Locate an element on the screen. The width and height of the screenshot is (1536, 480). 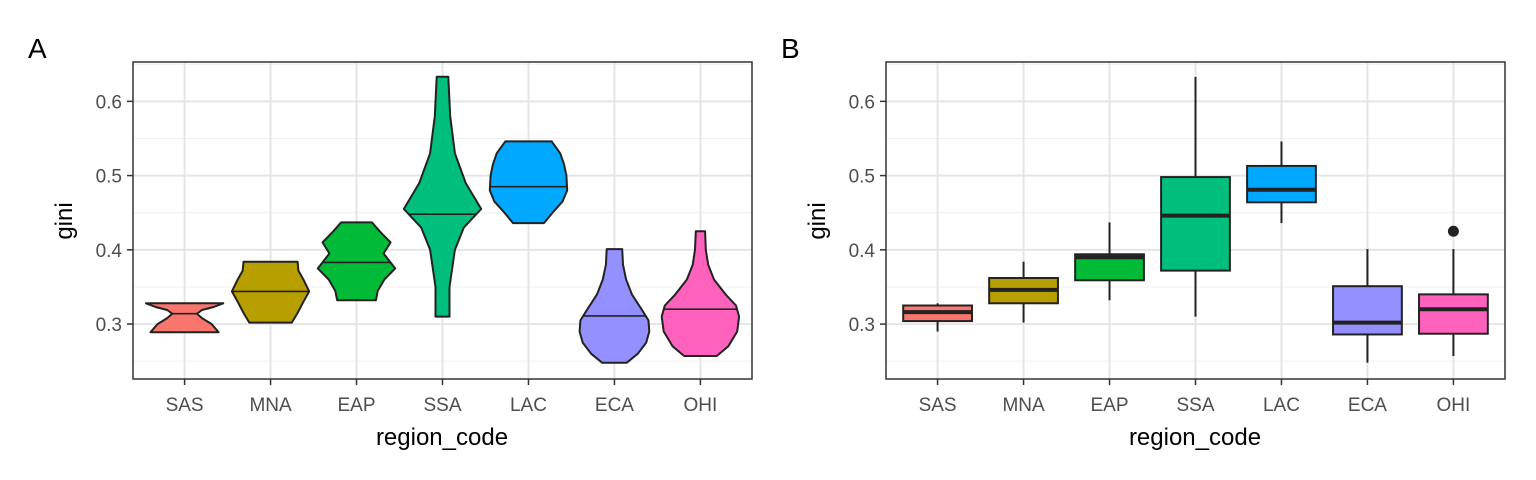
box-eca is located at coordinates (1367, 310).